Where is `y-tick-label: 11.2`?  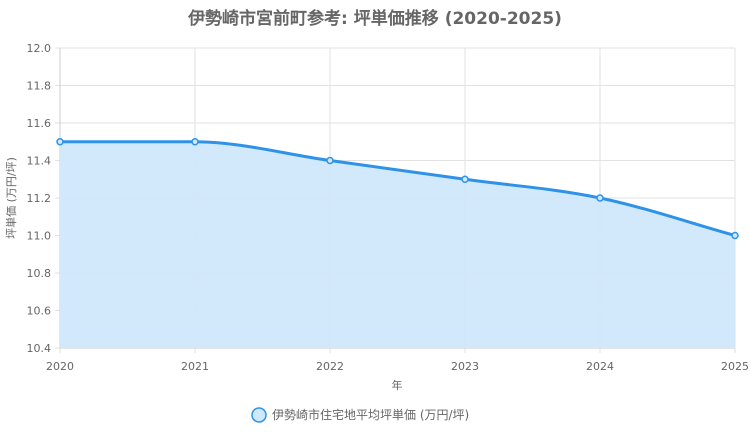
y-tick-label: 11.2 is located at coordinates (39, 198).